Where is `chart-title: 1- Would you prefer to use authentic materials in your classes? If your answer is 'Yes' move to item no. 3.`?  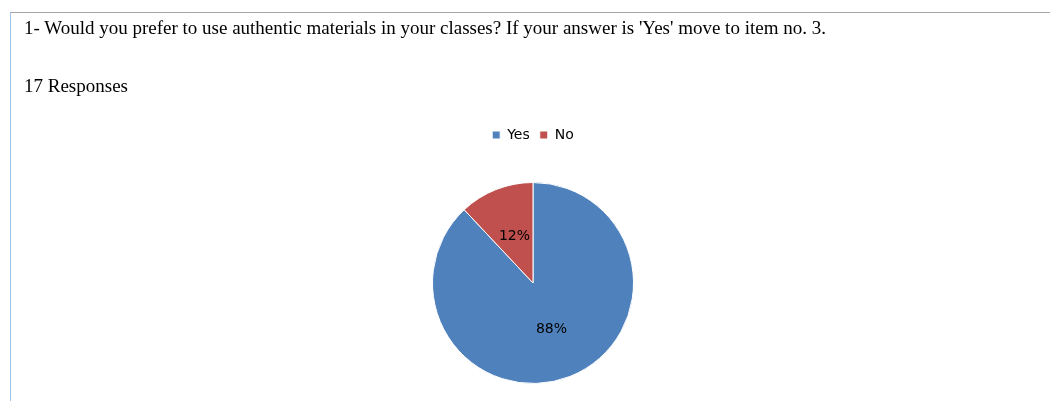
chart-title: 1- Would you prefer to use authentic materials in your classes? If your answer is 'Yes' move to item no. 3. is located at coordinates (425, 28).